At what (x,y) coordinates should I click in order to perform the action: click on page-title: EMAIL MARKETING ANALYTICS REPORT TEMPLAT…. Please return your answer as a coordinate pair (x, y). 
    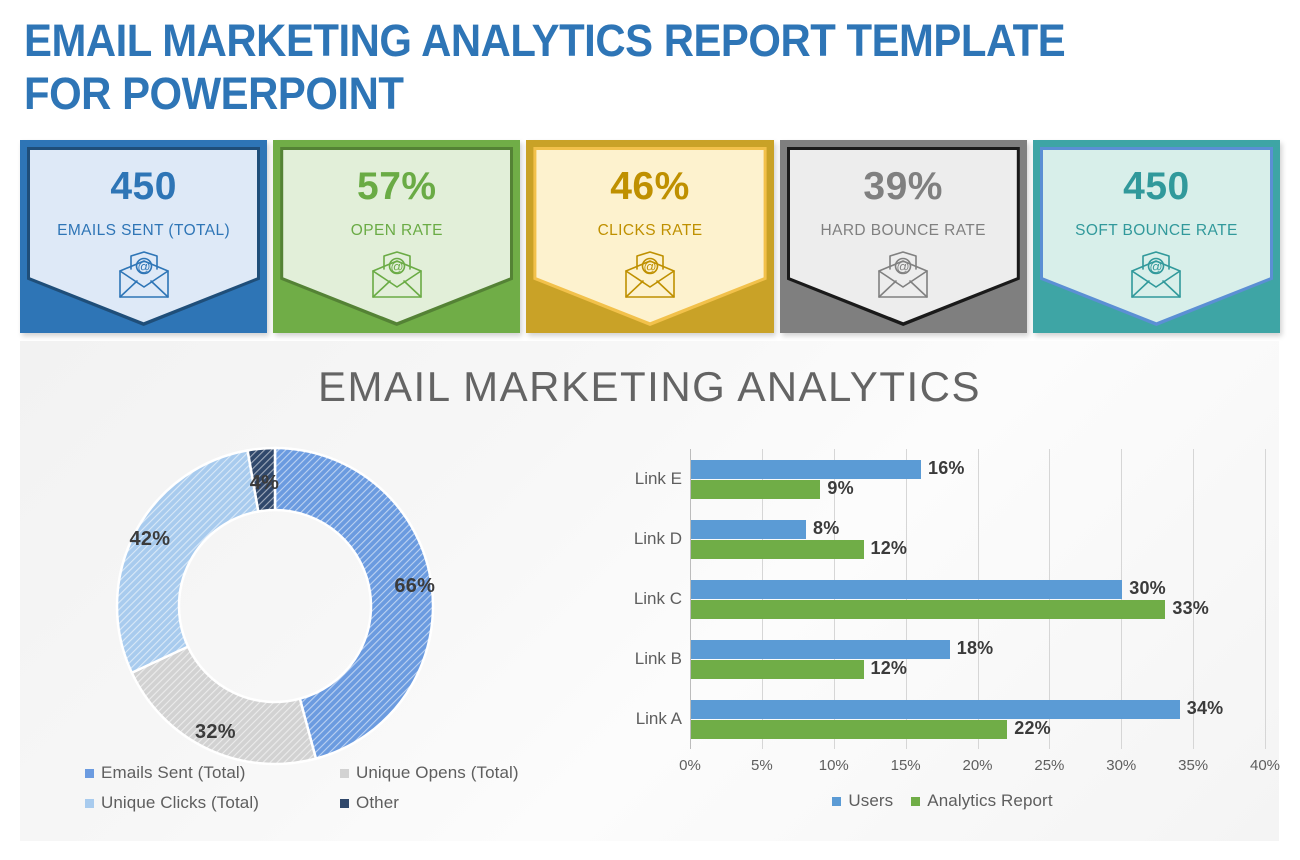
    Looking at the image, I should click on (574, 67).